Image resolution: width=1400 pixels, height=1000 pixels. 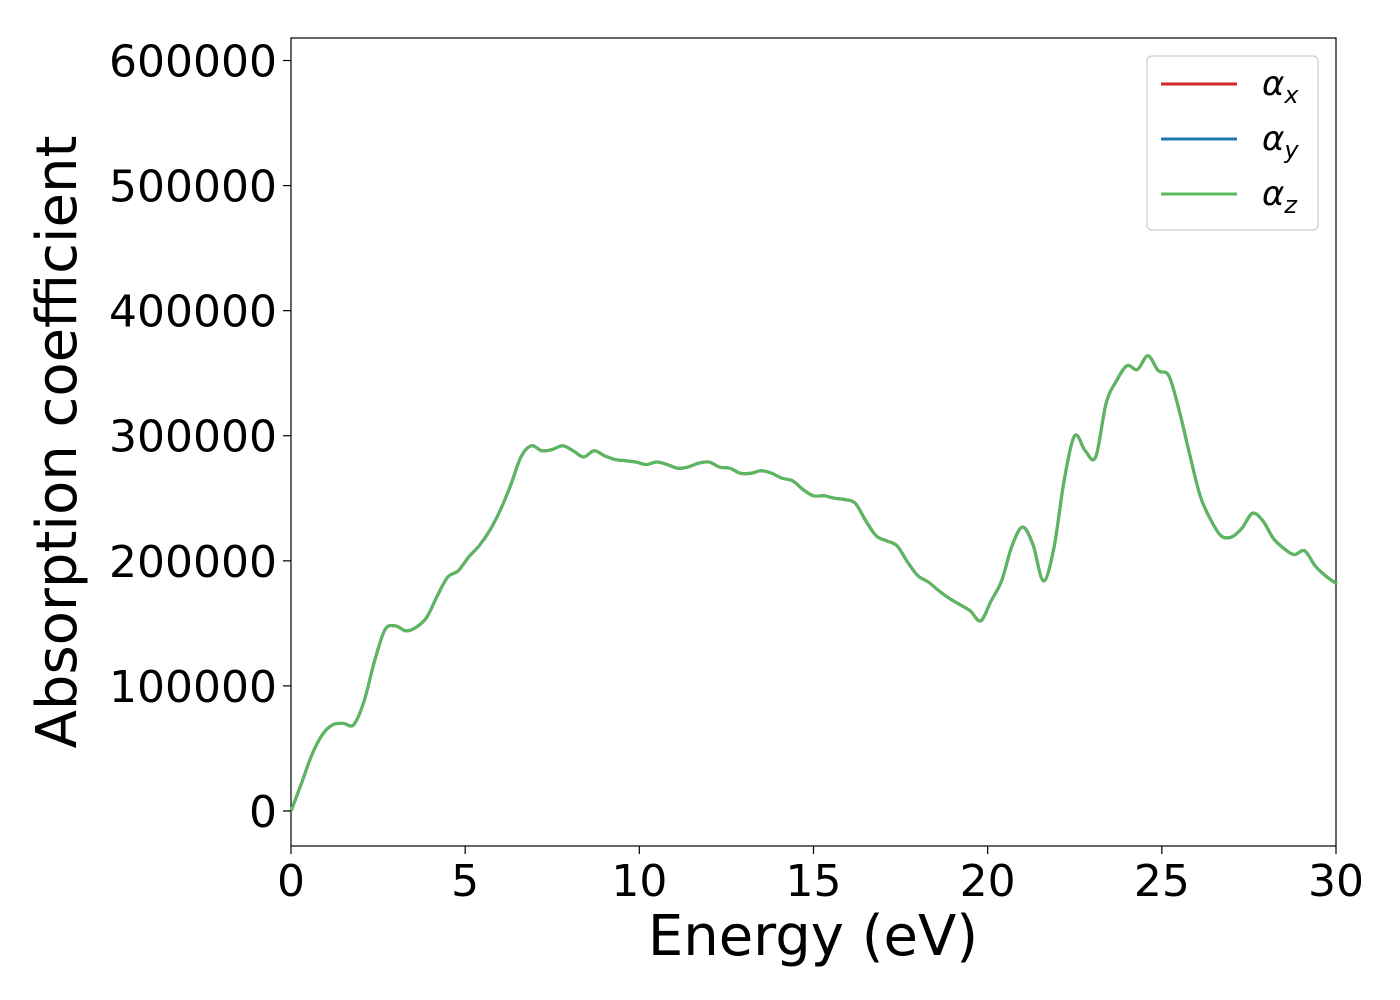 What do you see at coordinates (1280, 86) in the screenshot?
I see `legend-label-x: αx` at bounding box center [1280, 86].